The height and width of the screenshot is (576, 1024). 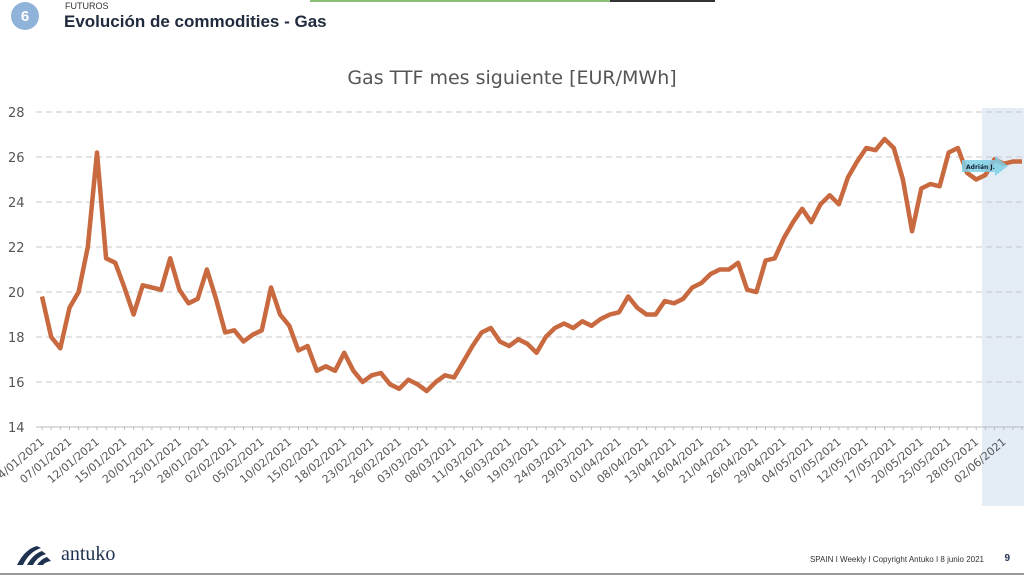 What do you see at coordinates (460, 1) in the screenshot?
I see `top-accent-green` at bounding box center [460, 1].